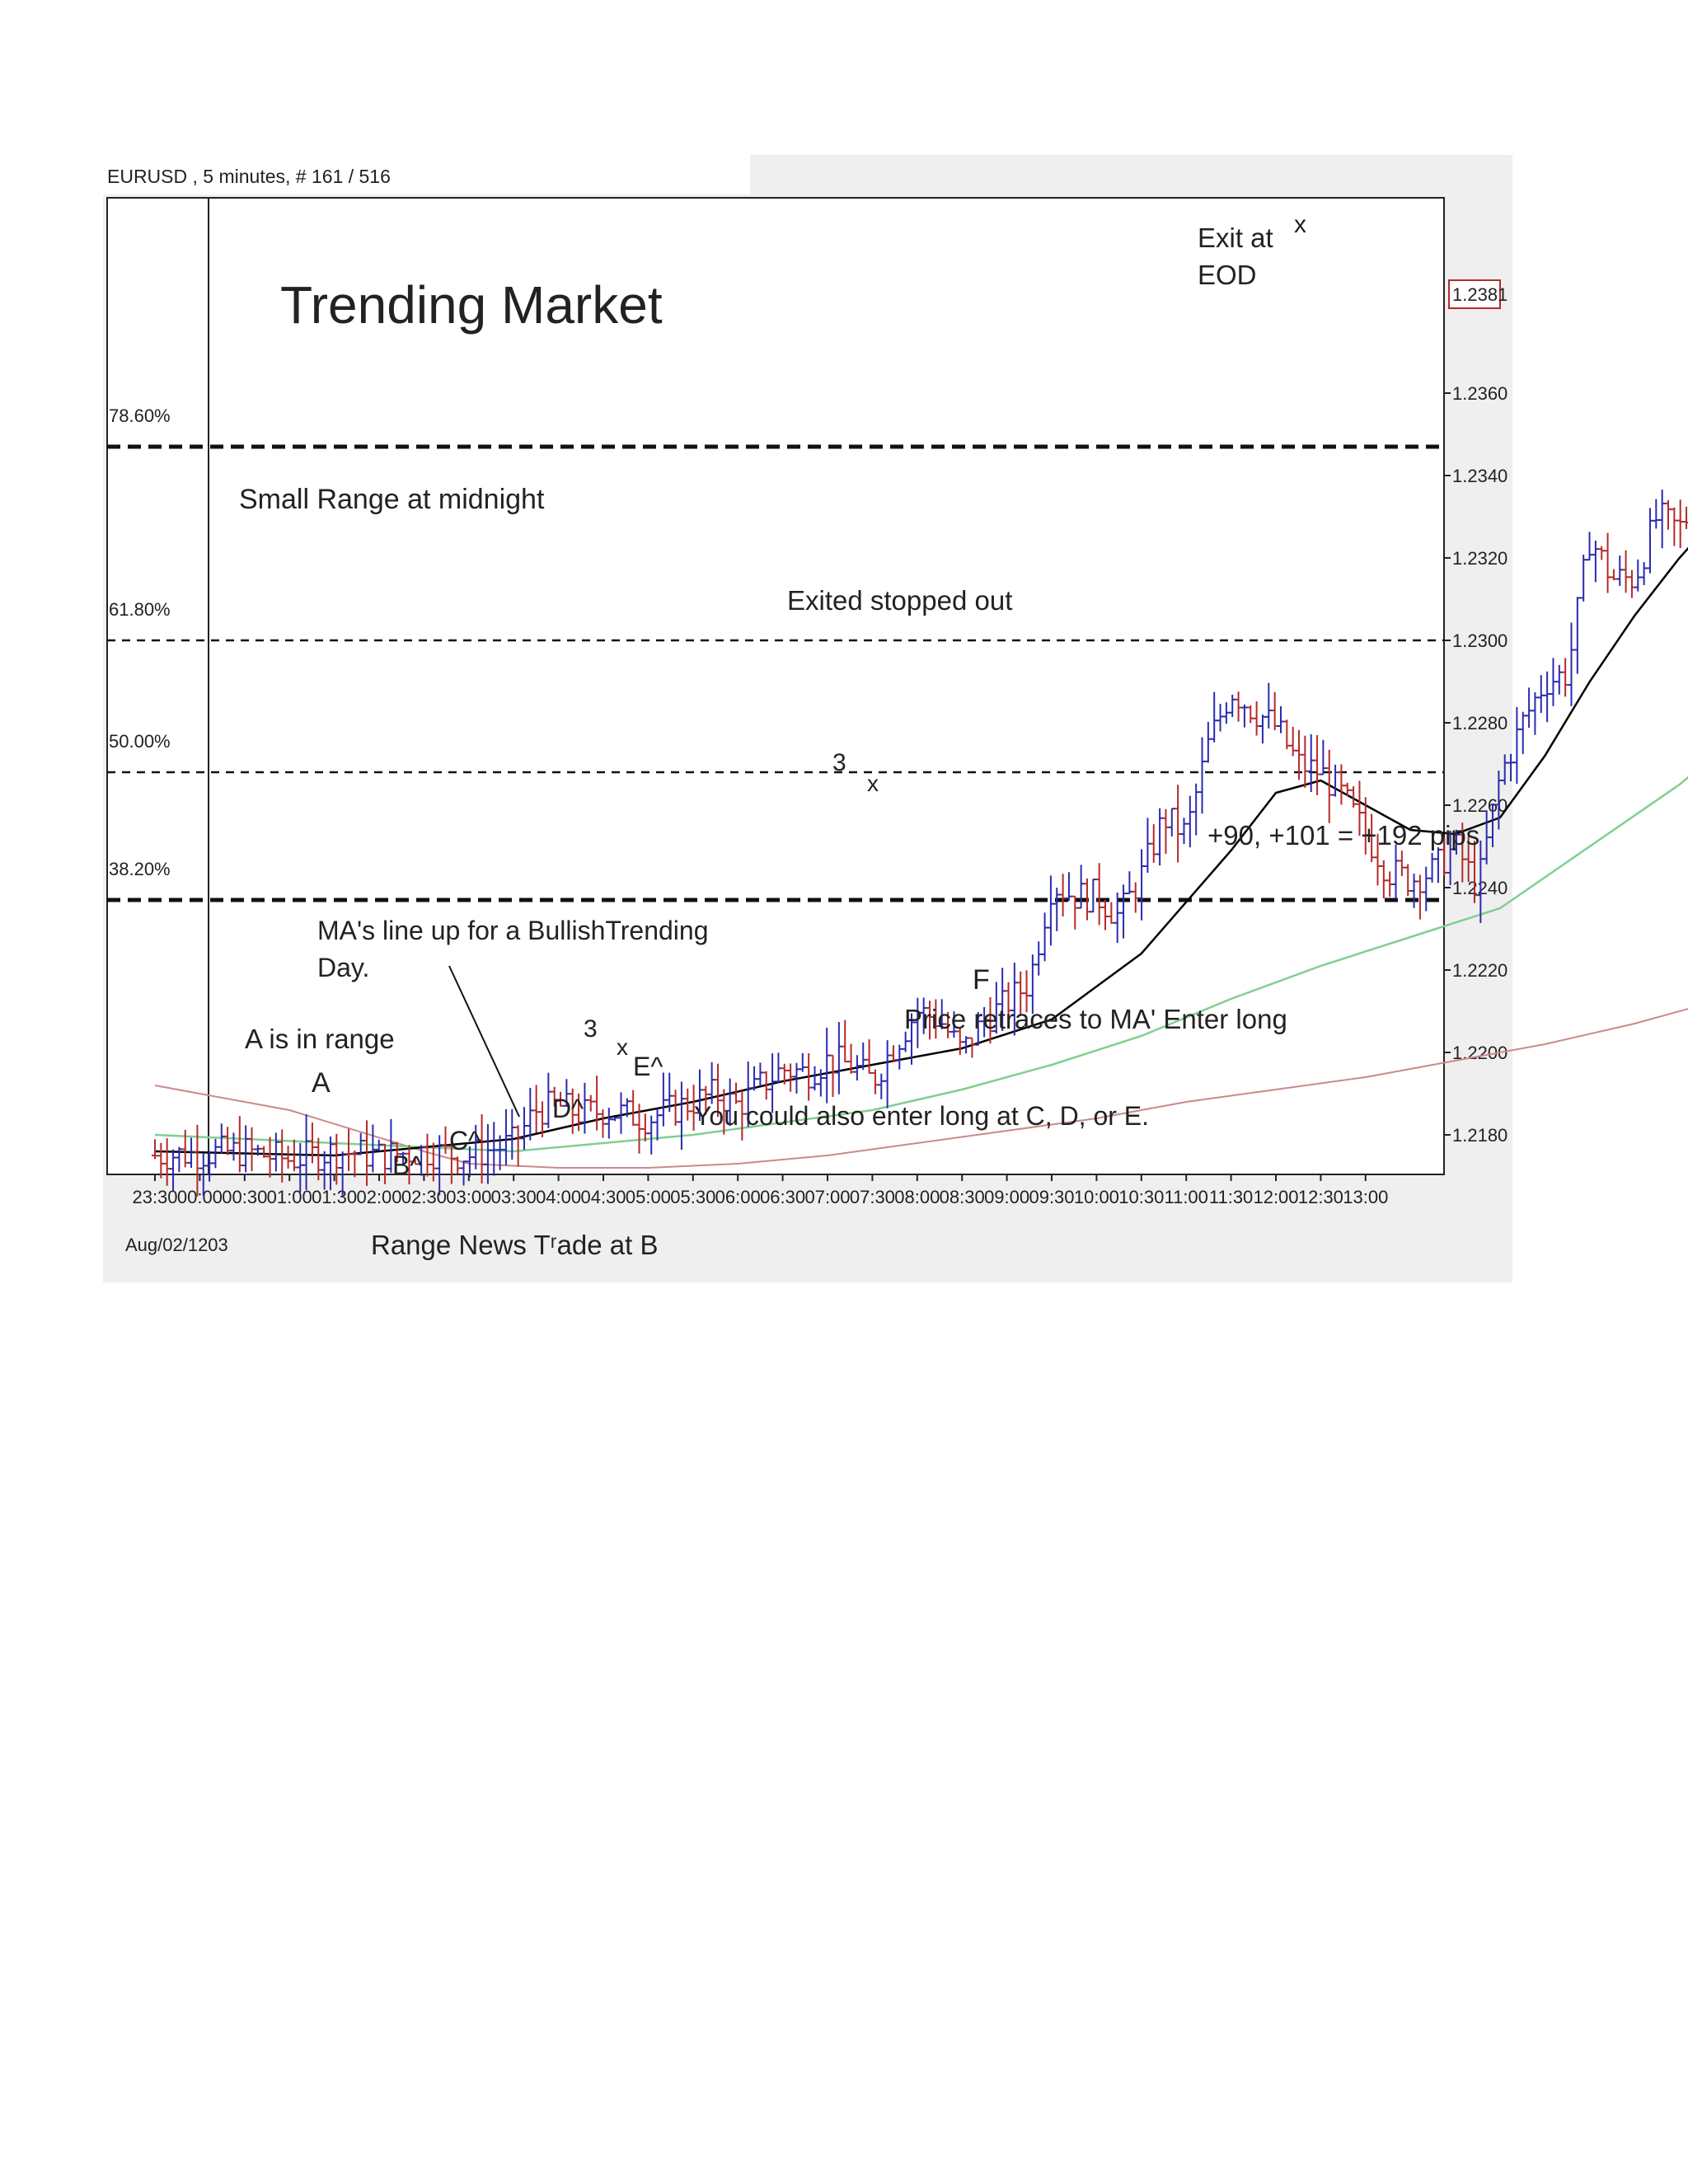 The width and height of the screenshot is (1688, 2184). I want to click on label-x-peak: x, so click(873, 783).